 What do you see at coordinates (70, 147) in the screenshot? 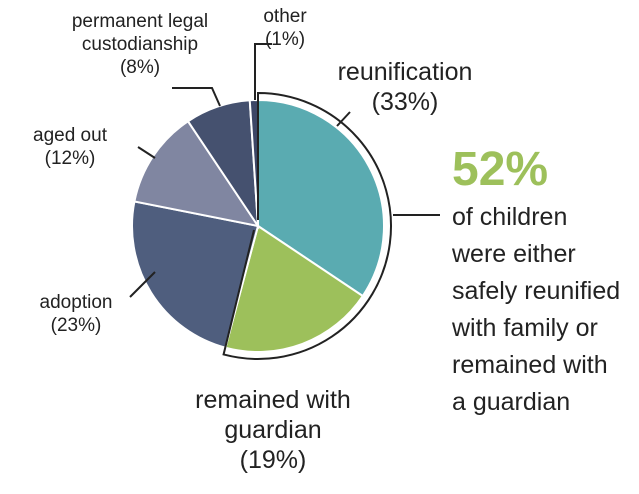
I see `slice-label: aged out (12%)` at bounding box center [70, 147].